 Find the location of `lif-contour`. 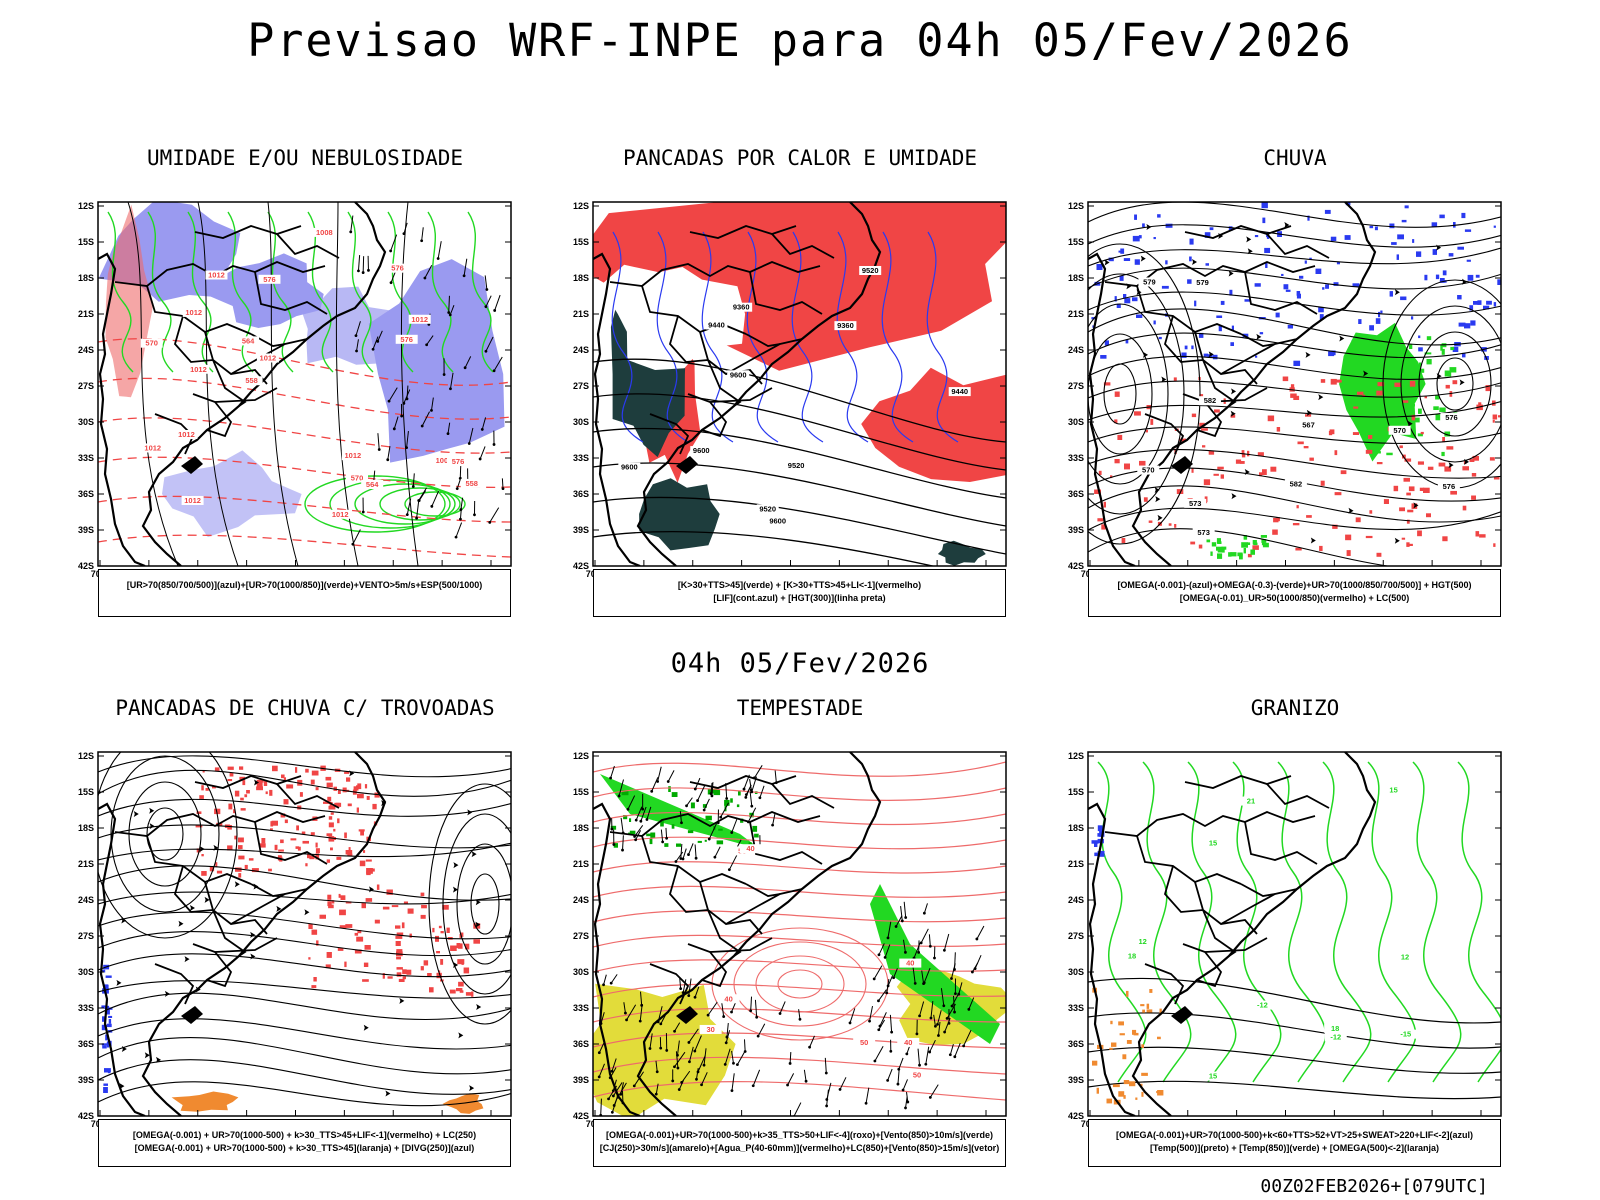

lif-contour is located at coordinates (672, 337).